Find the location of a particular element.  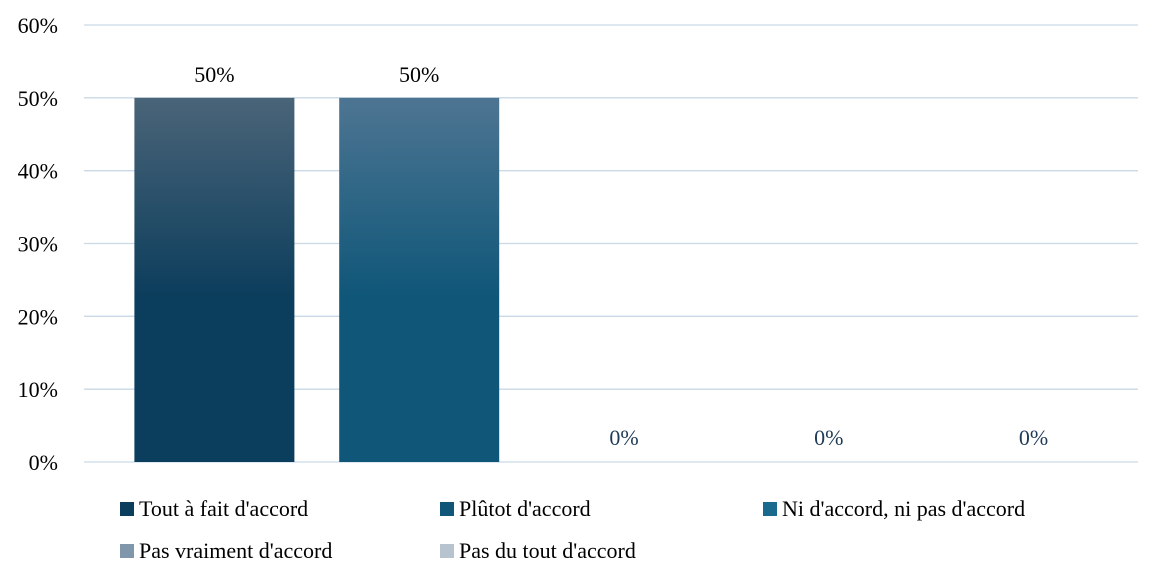

y-axis: 0% 10% 20% 30% 40% 50% 60% is located at coordinates (38, 244).